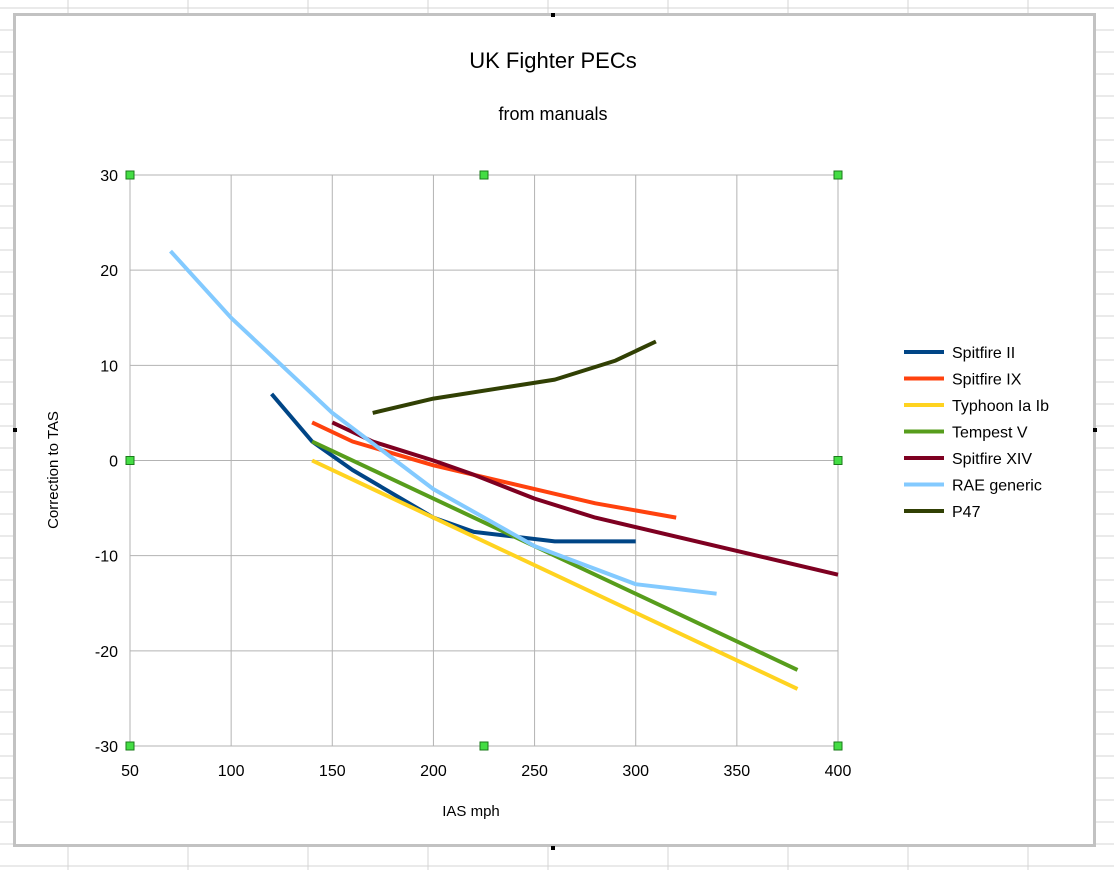  Describe the element at coordinates (553, 60) in the screenshot. I see `chart-title: UK Fighter PECs` at that location.